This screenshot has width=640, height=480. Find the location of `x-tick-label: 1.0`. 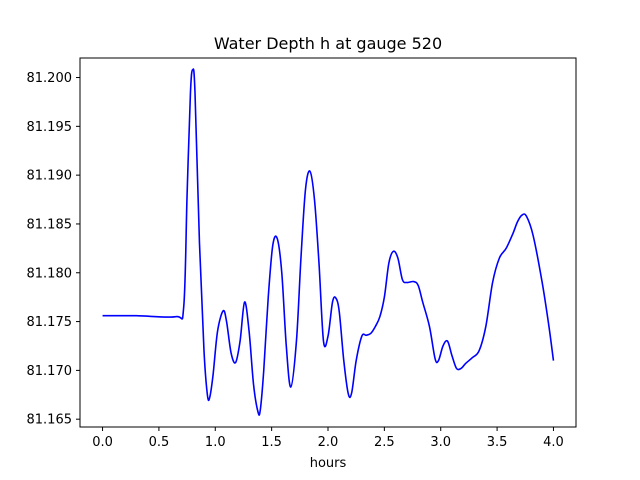

x-tick-label: 1.0 is located at coordinates (215, 442).